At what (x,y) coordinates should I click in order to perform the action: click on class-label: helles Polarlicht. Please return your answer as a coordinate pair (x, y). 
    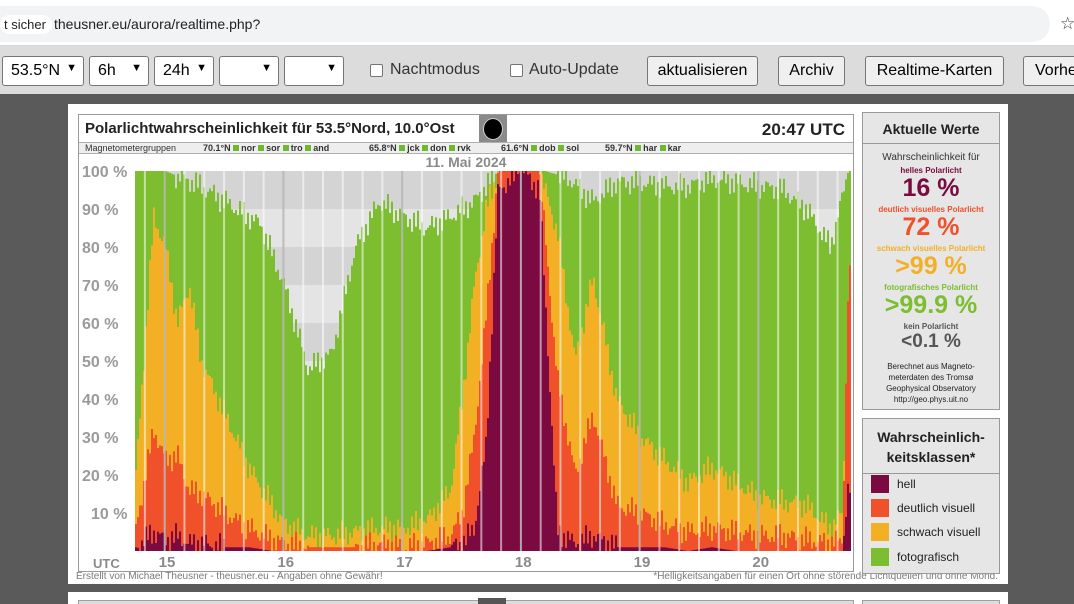
    Looking at the image, I should click on (931, 170).